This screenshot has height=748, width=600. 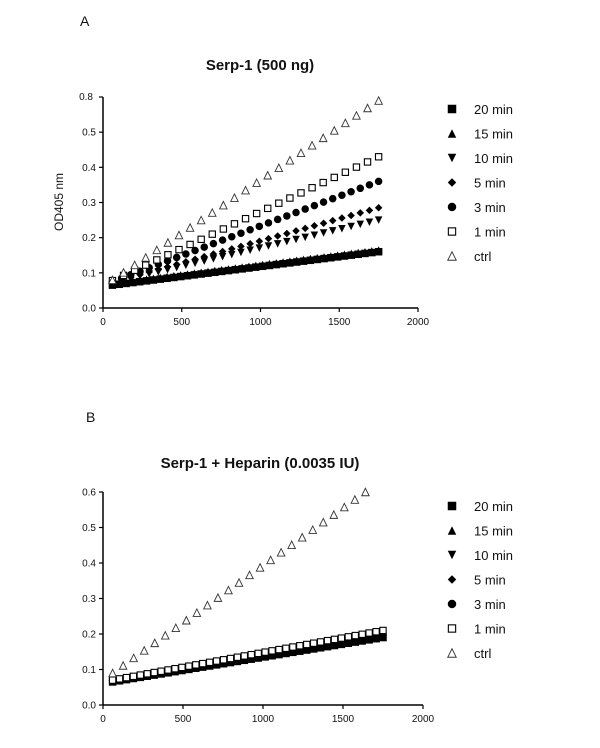 I want to click on panel-a-legend-label-3: 5 min, so click(x=490, y=183).